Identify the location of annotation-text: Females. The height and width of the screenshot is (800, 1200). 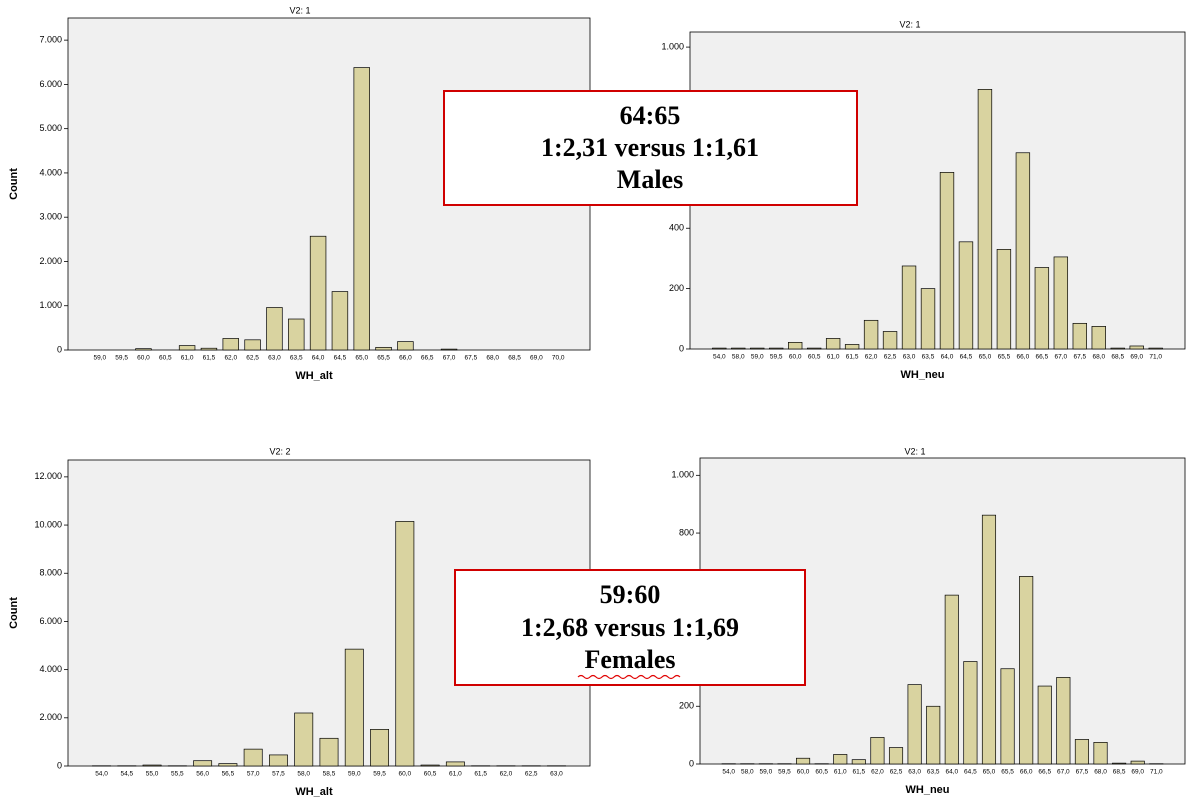
(630, 659).